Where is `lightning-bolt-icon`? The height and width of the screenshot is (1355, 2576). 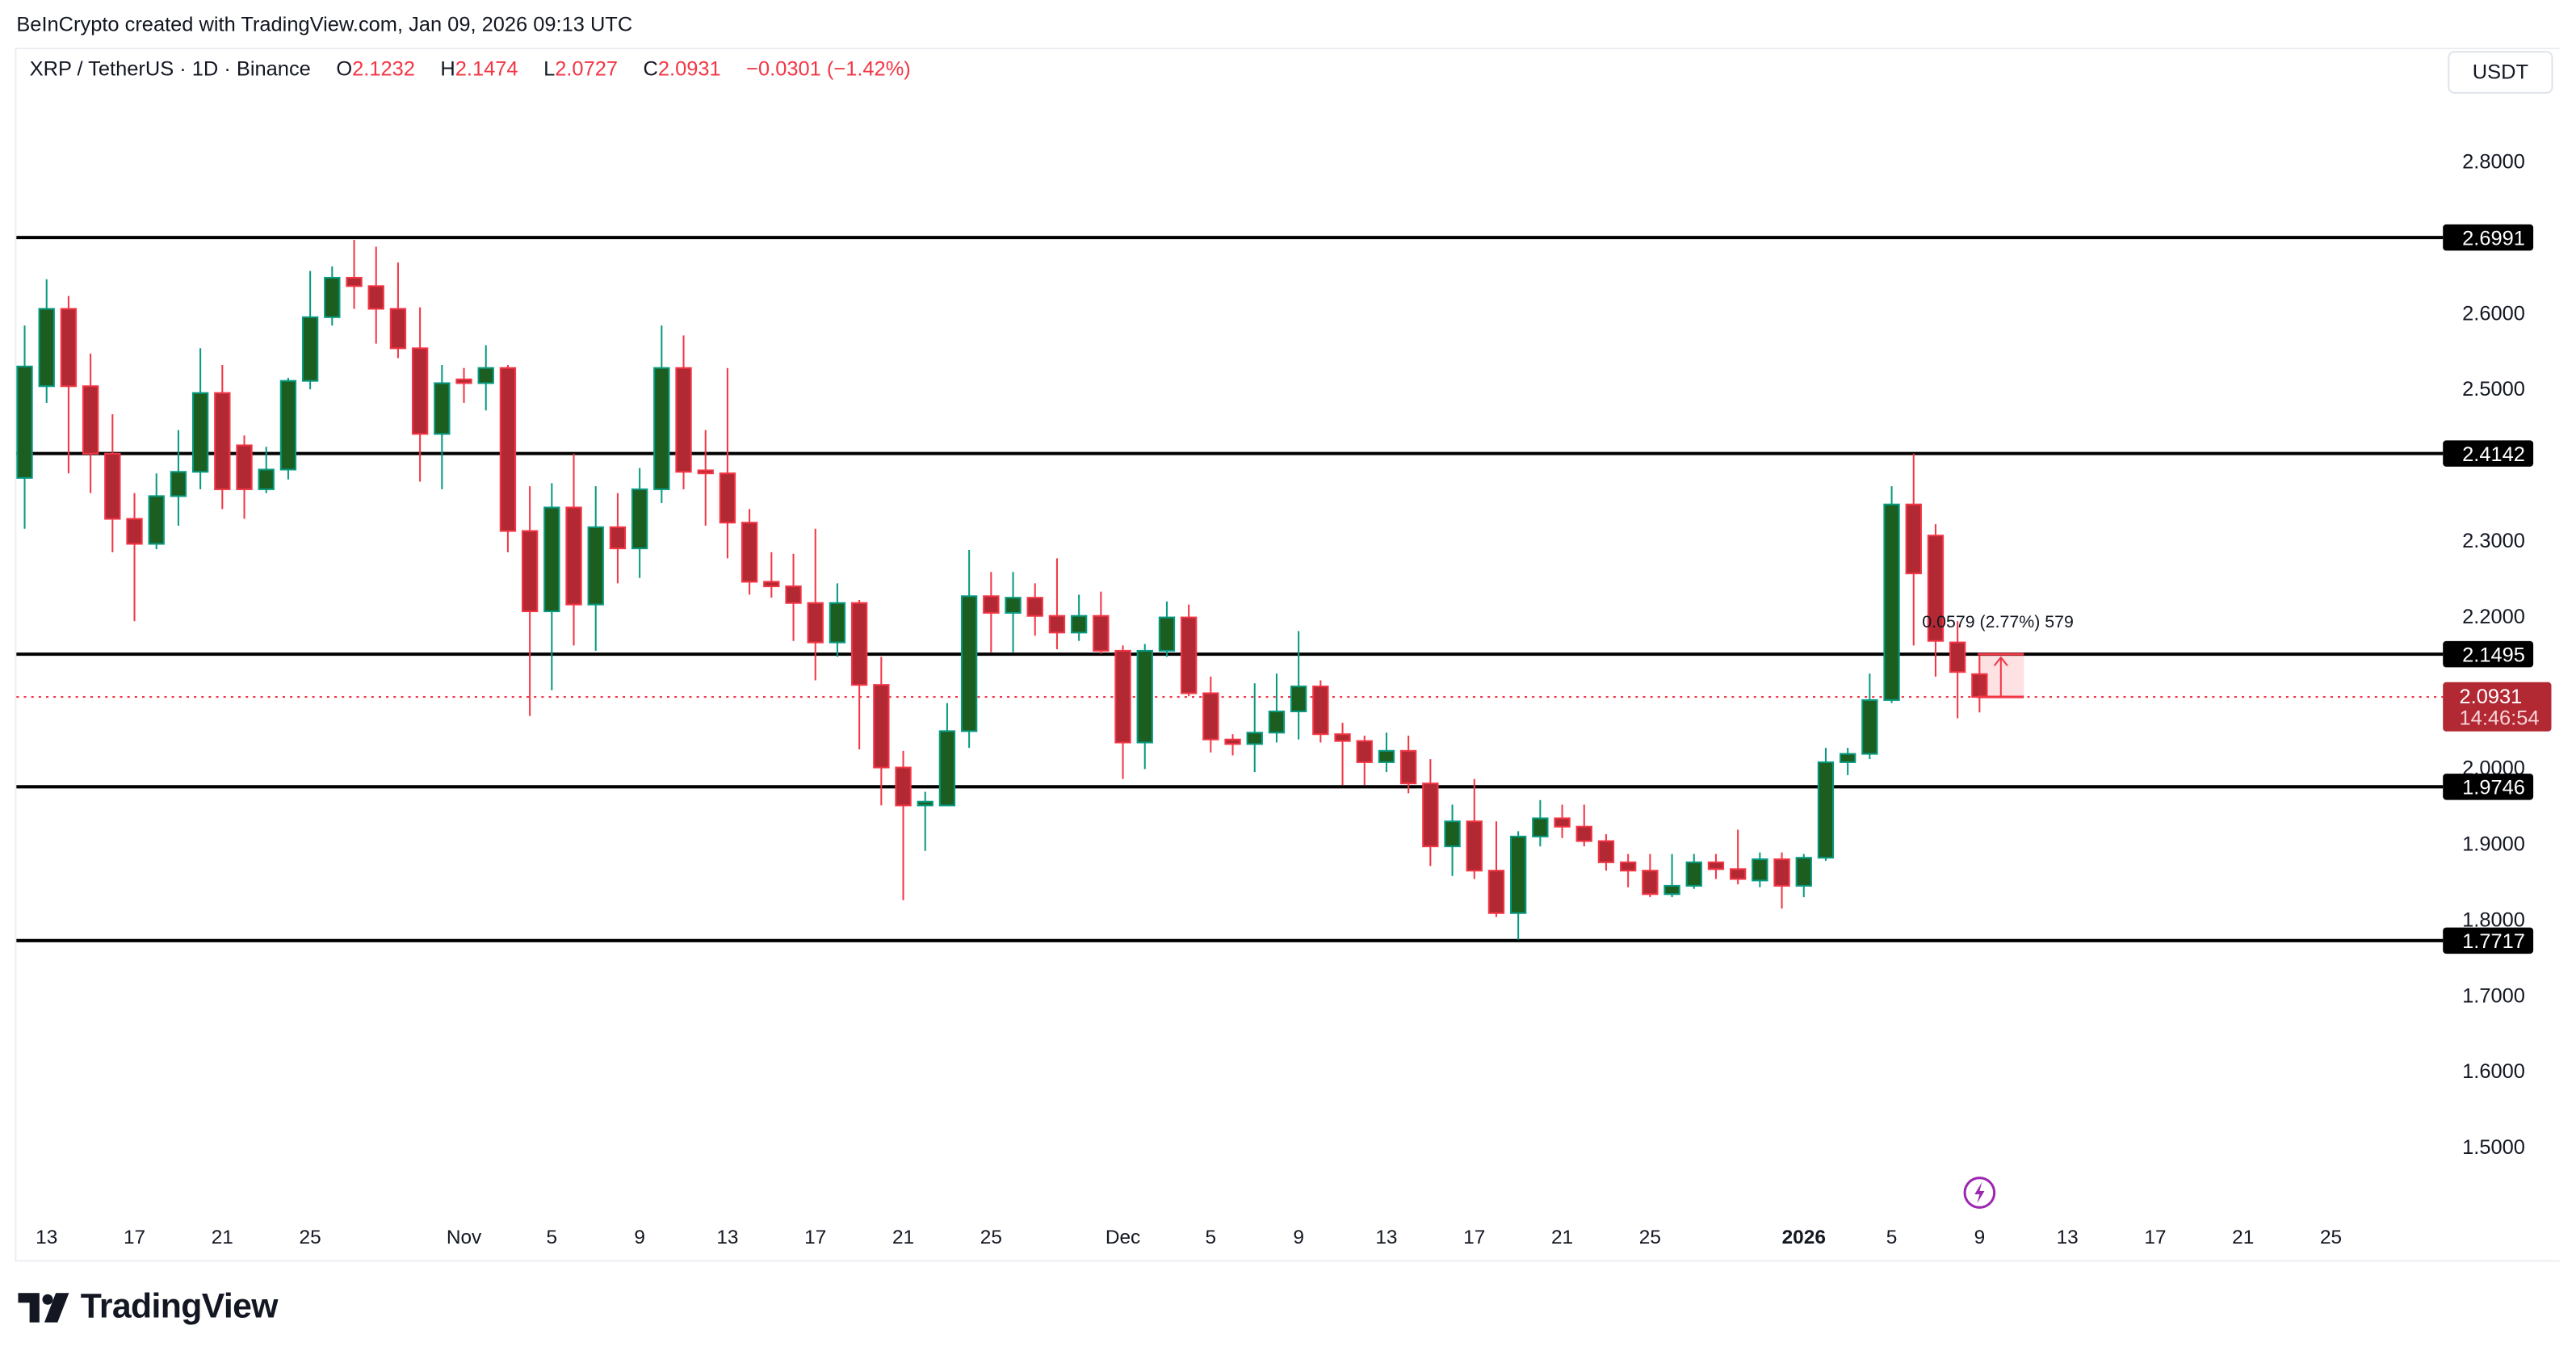 lightning-bolt-icon is located at coordinates (1979, 1193).